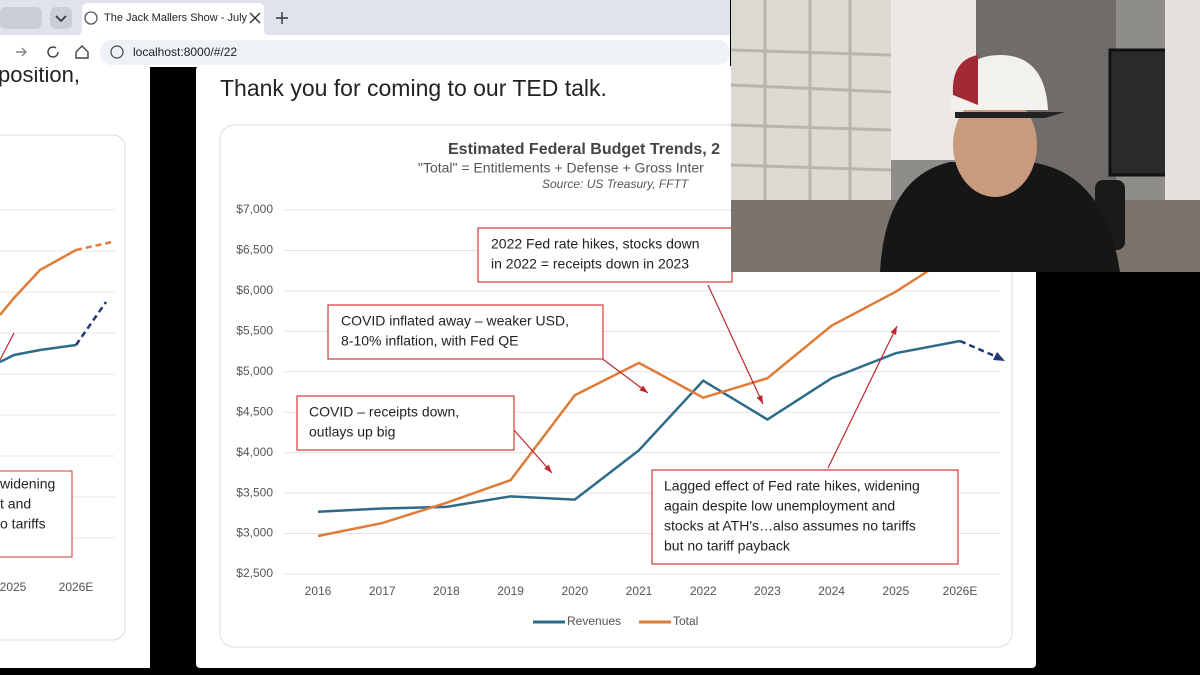 The width and height of the screenshot is (1200, 675). Describe the element at coordinates (1010, 115) in the screenshot. I see `cap-brim` at that location.